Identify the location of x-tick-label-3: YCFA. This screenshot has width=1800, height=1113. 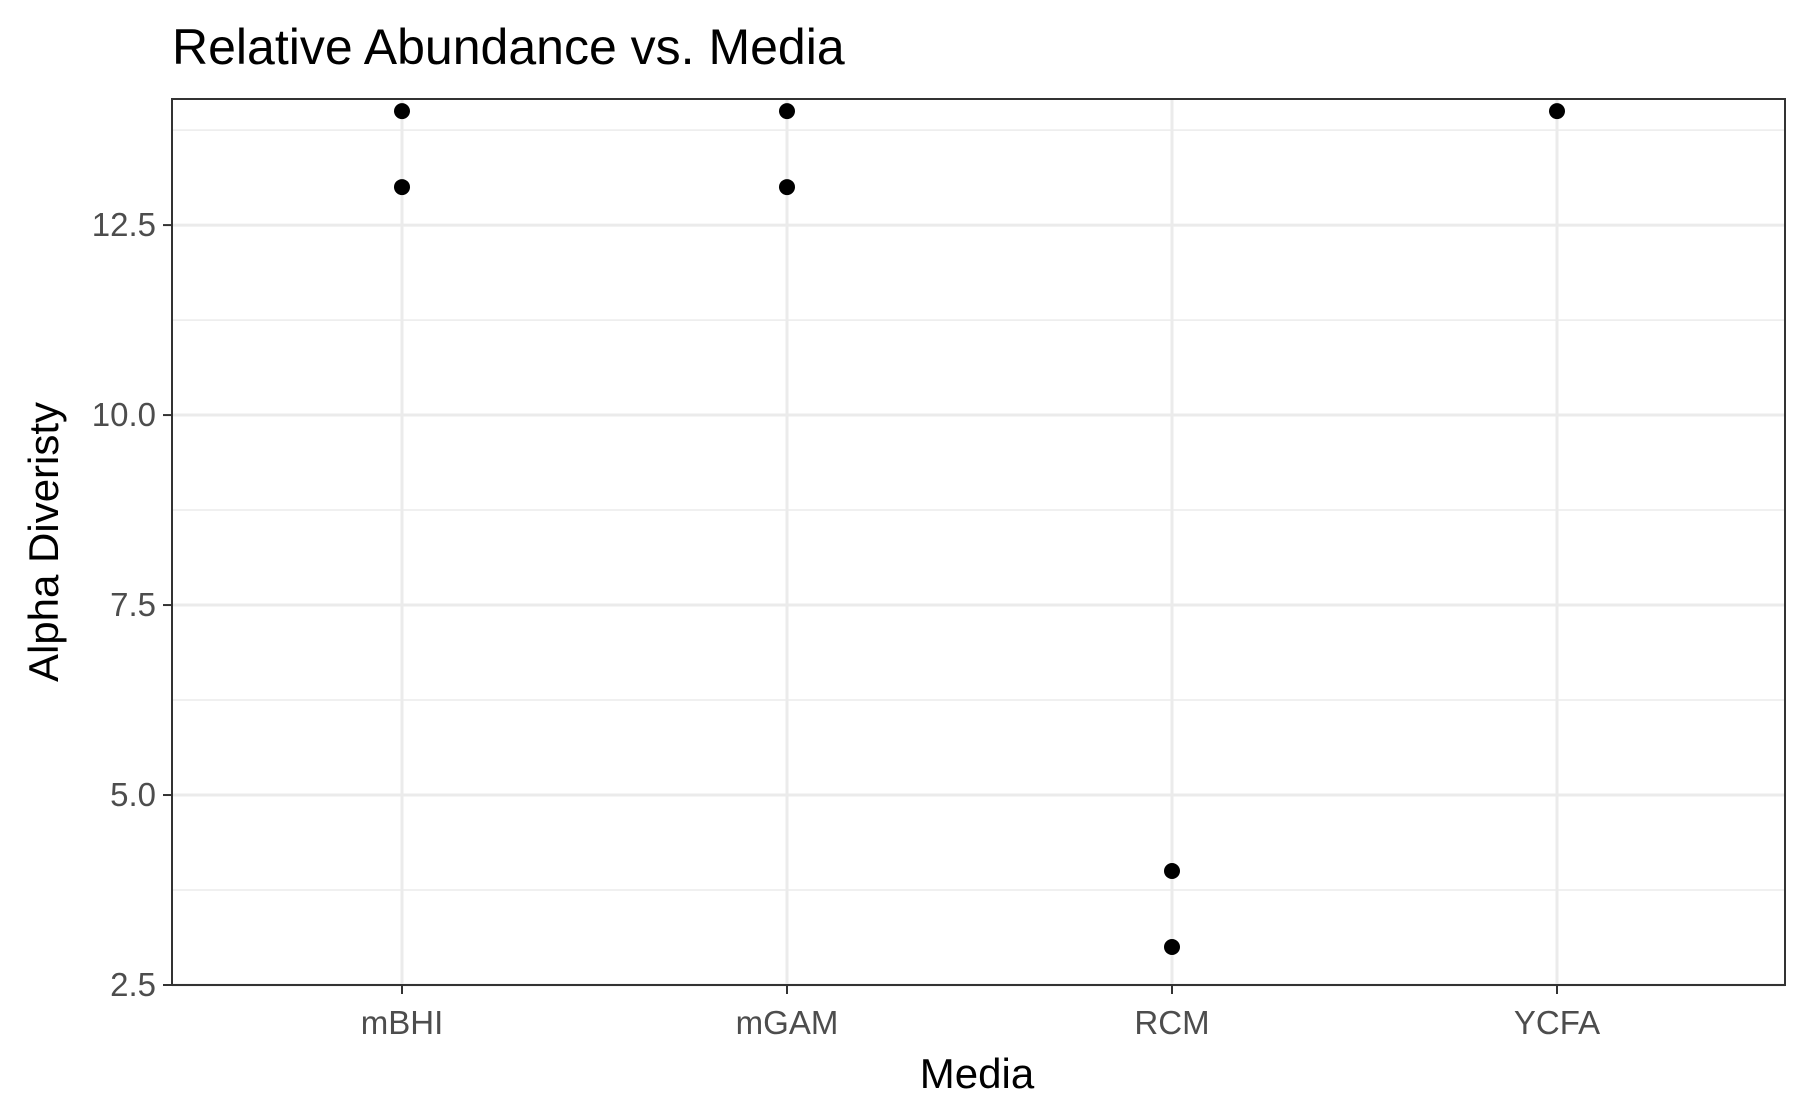
(1557, 1022).